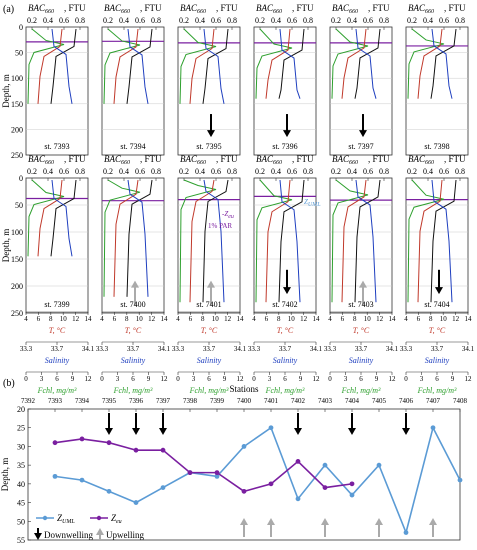 The width and height of the screenshot is (477, 550). Describe the element at coordinates (19, 53) in the screenshot. I see `depth-tick-label: 50` at that location.